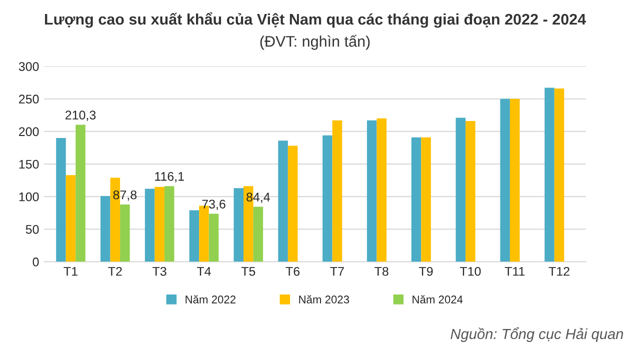  Describe the element at coordinates (71, 271) in the screenshot. I see `x-tick-label: T1` at that location.